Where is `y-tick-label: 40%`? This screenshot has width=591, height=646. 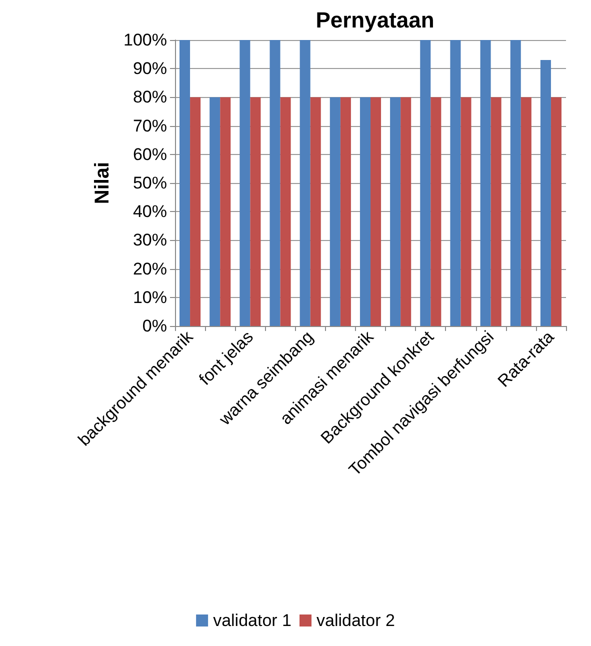
y-tick-label: 40% is located at coordinates (149, 212).